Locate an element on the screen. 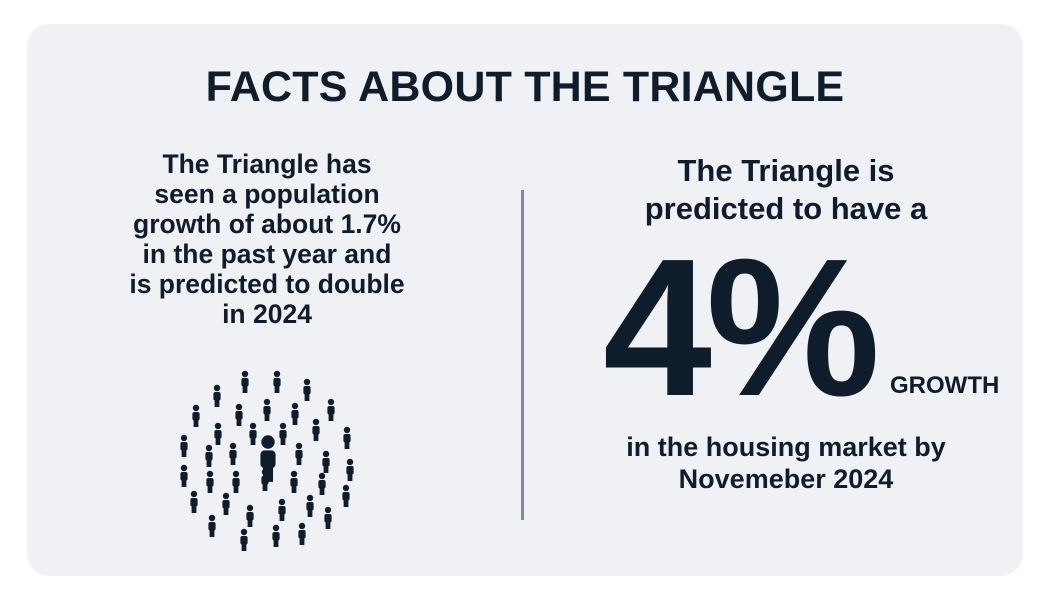 This screenshot has height=600, width=1050. housing-fact-intro-line: predicted to have a is located at coordinates (786, 208).